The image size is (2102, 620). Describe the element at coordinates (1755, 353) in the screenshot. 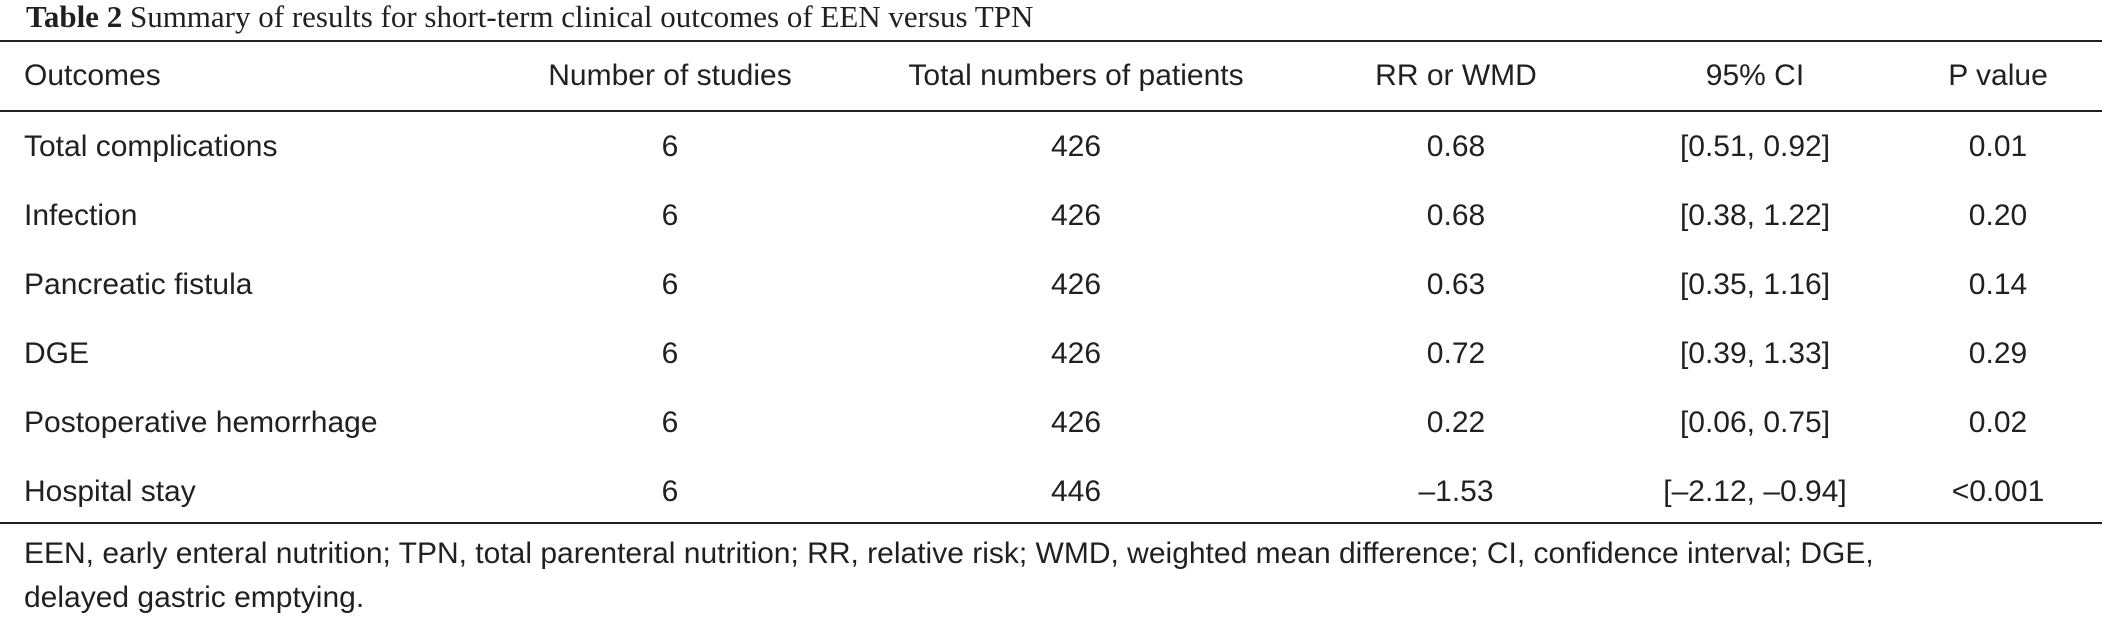

I see `cell-ci: [0.39, 1.33]` at that location.